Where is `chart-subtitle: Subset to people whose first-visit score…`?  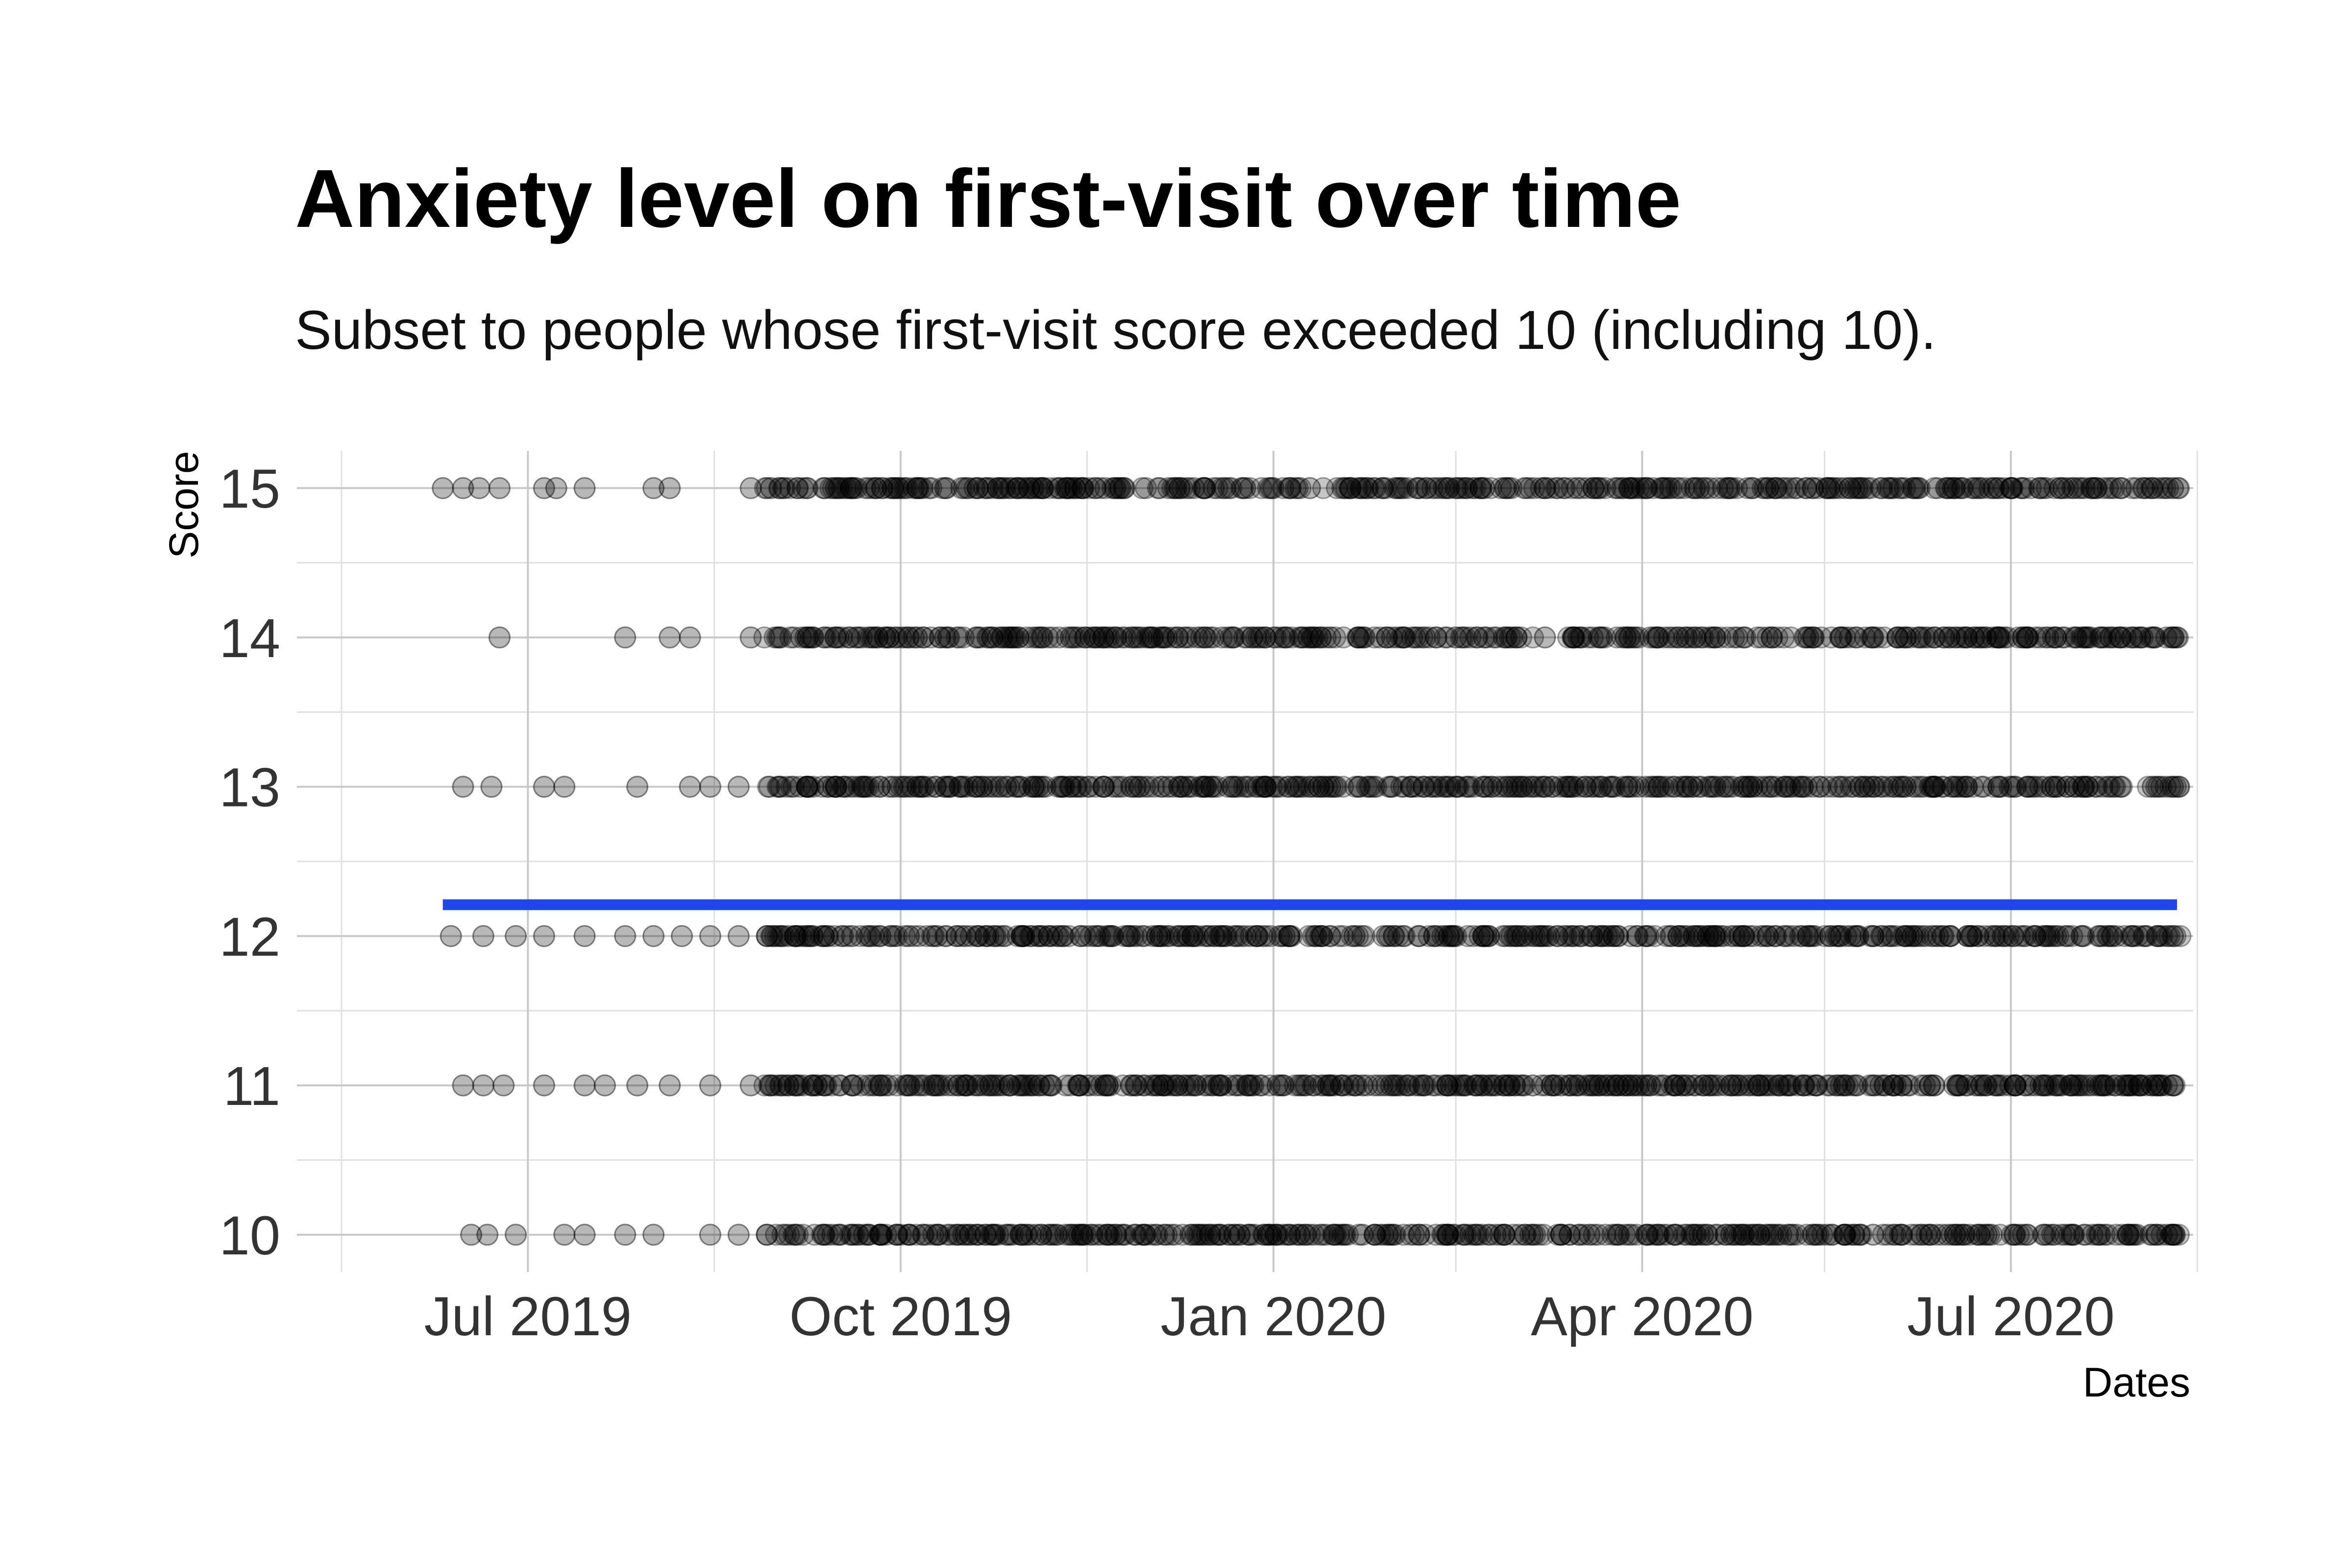
chart-subtitle: Subset to people whose first-visit score… is located at coordinates (1115, 330).